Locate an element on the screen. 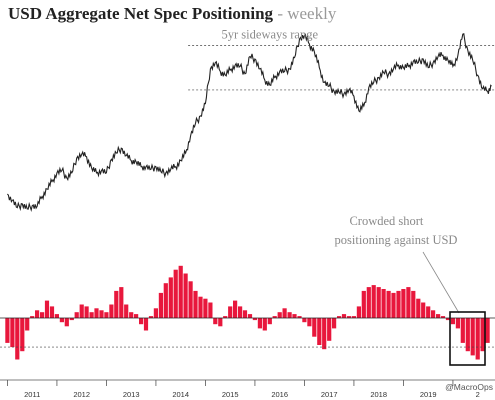 The image size is (495, 400). highlight-box is located at coordinates (467, 338).